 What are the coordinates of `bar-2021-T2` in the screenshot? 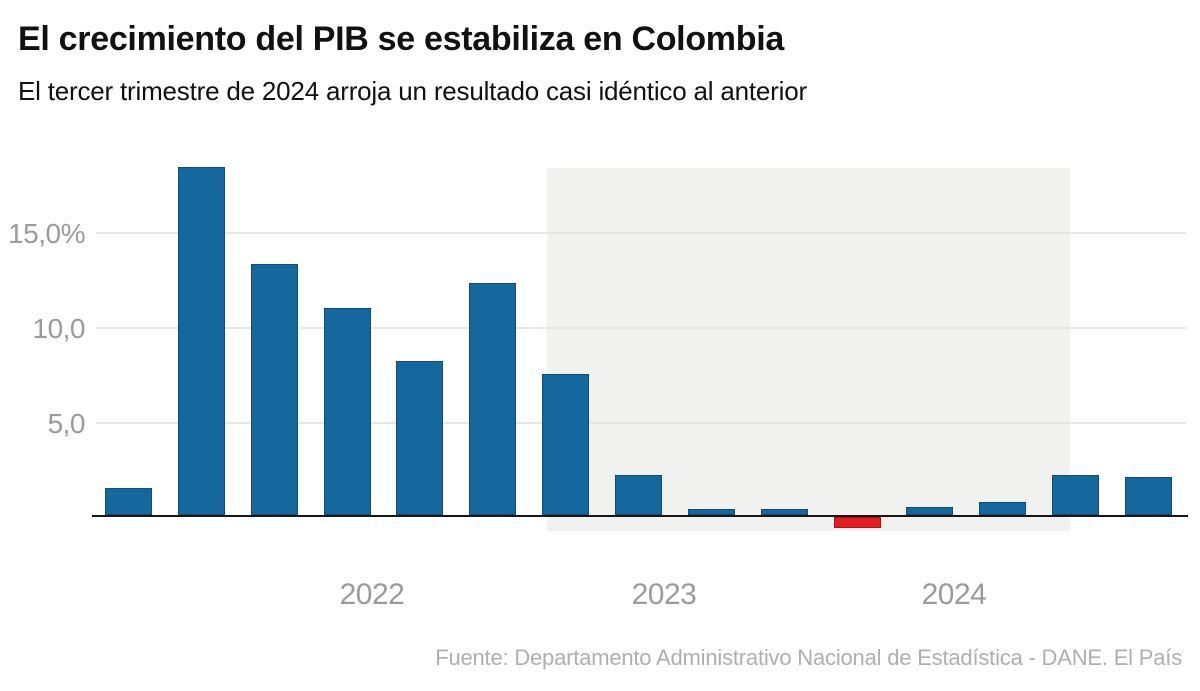 It's located at (201, 341).